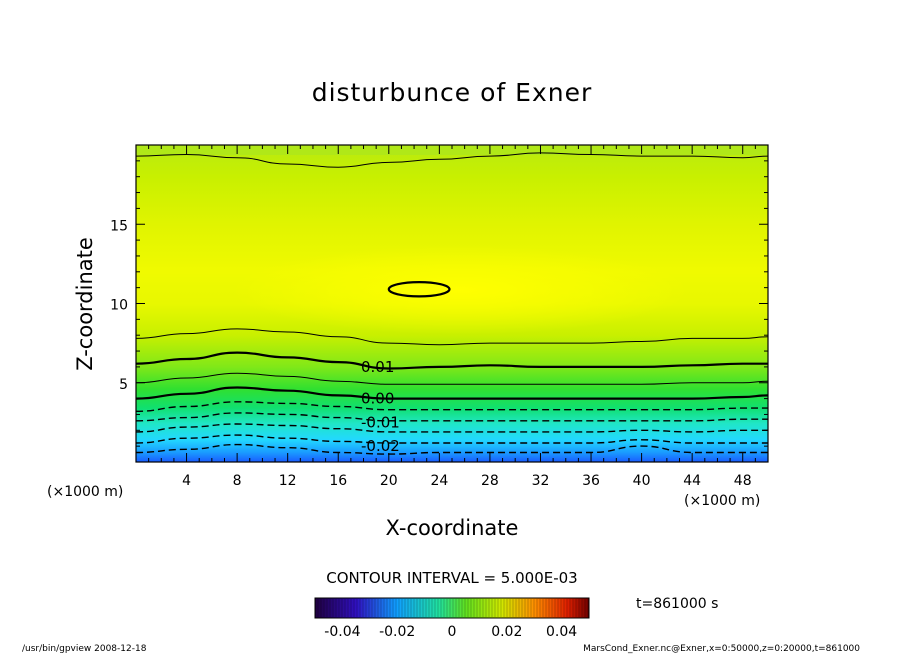 The width and height of the screenshot is (904, 654). What do you see at coordinates (506, 632) in the screenshot?
I see `colorbar-tick-label: 0.02` at bounding box center [506, 632].